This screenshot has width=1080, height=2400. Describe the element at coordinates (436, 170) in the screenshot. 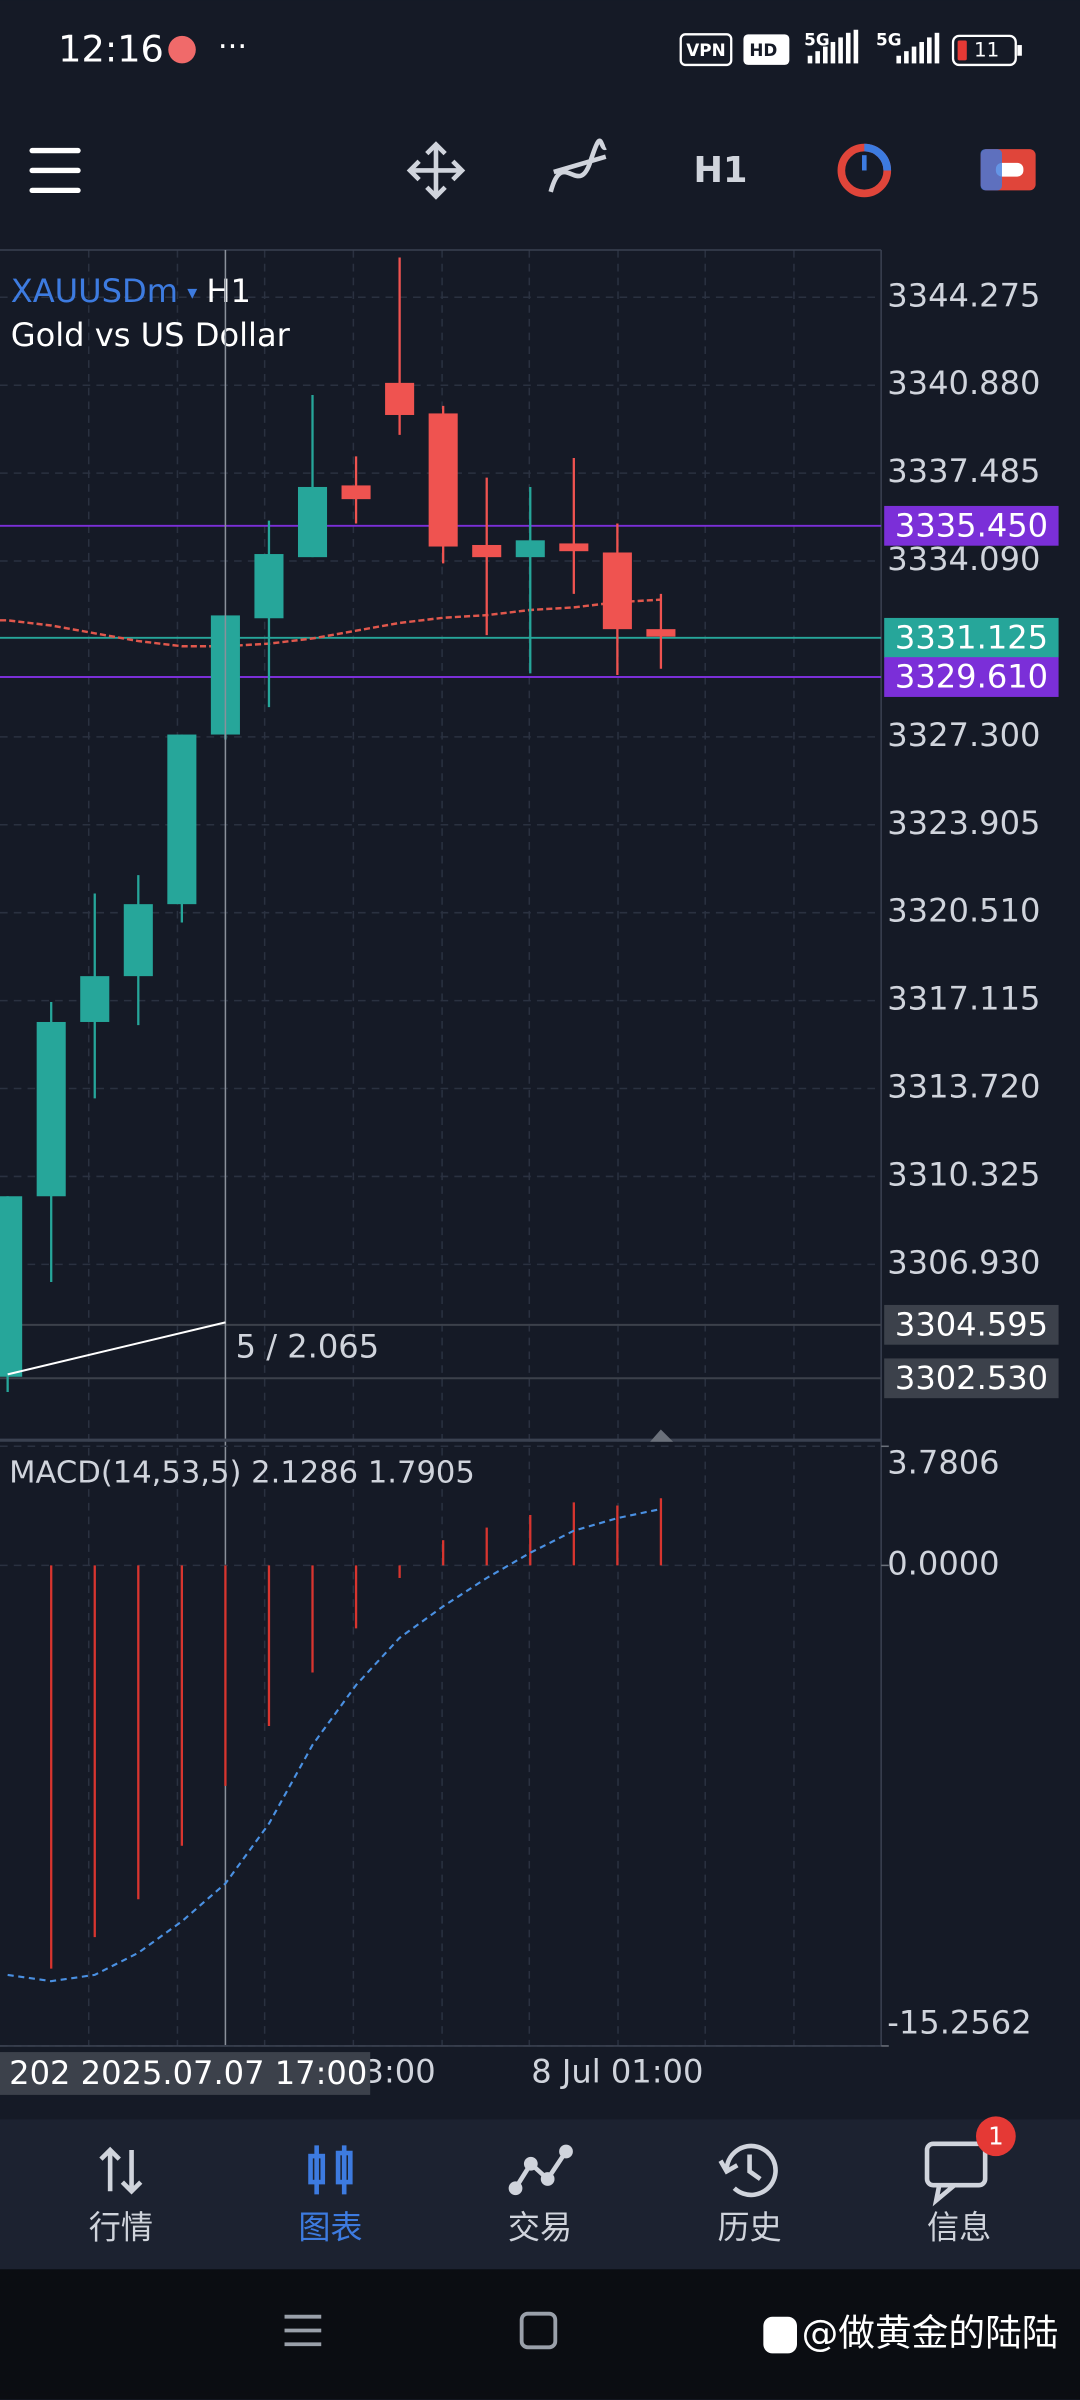

I see `crosshair-tool` at that location.